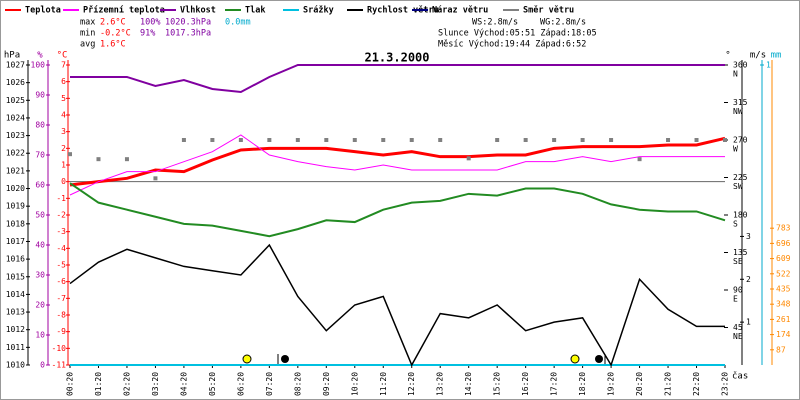  What do you see at coordinates (155, 384) in the screenshot?
I see `x-tick-label: 03:20` at bounding box center [155, 384].